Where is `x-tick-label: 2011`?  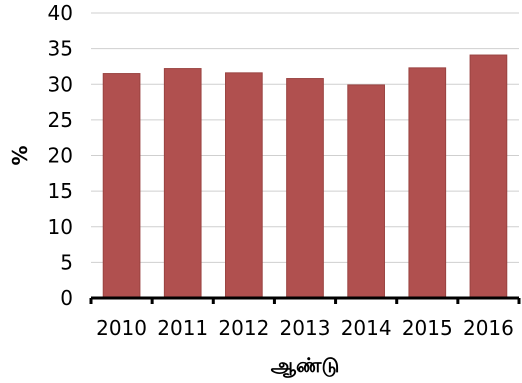
x-tick-label: 2011 is located at coordinates (182, 328).